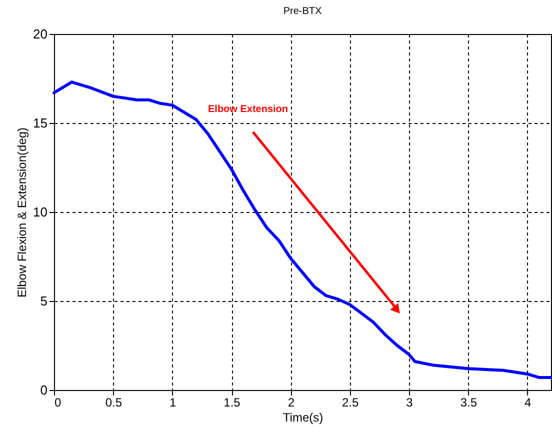  What do you see at coordinates (58, 403) in the screenshot?
I see `x-tick-label: 0` at bounding box center [58, 403].